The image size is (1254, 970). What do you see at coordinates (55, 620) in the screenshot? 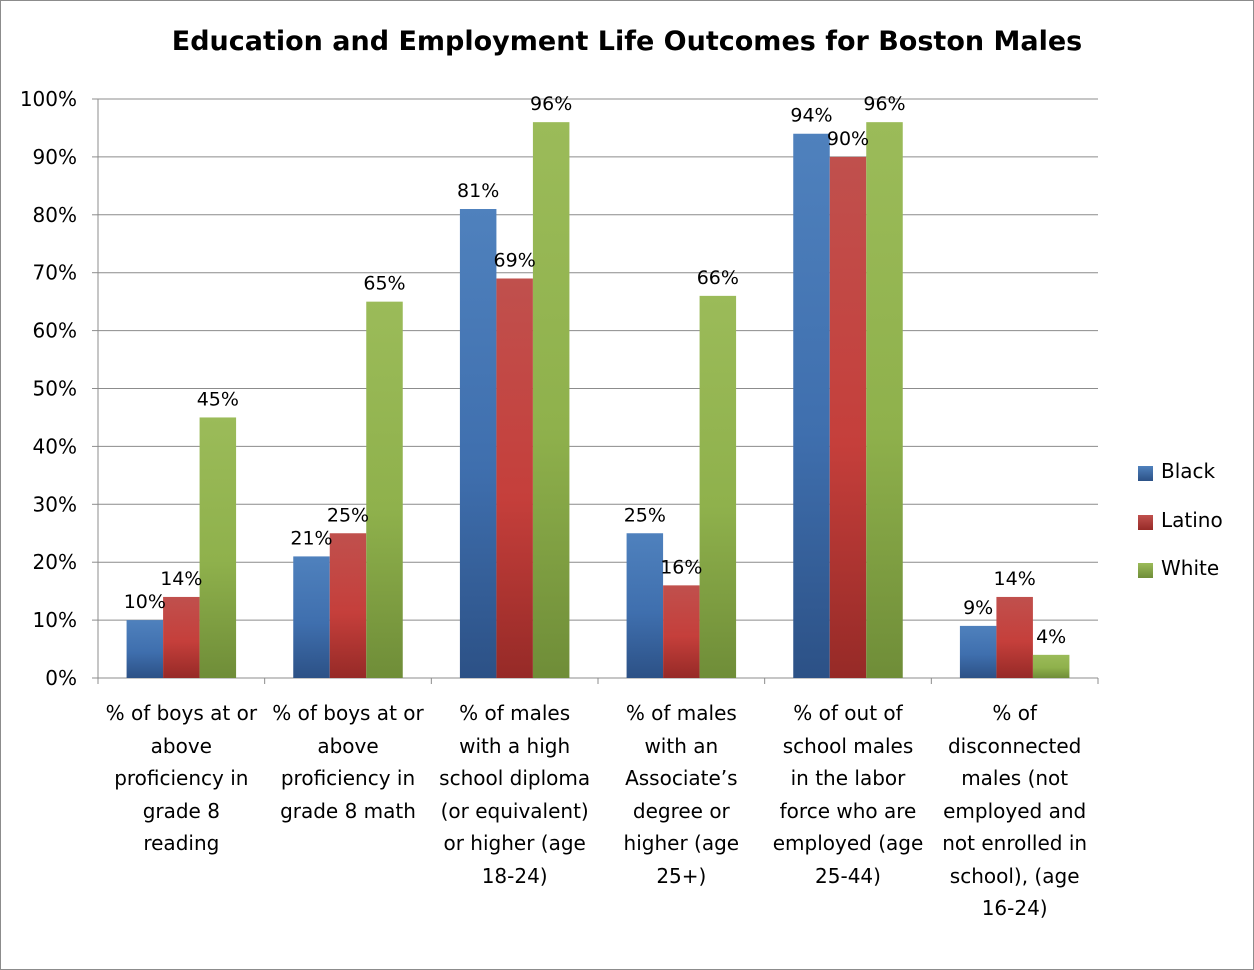
I see `y-tick-label: 10%` at bounding box center [55, 620].